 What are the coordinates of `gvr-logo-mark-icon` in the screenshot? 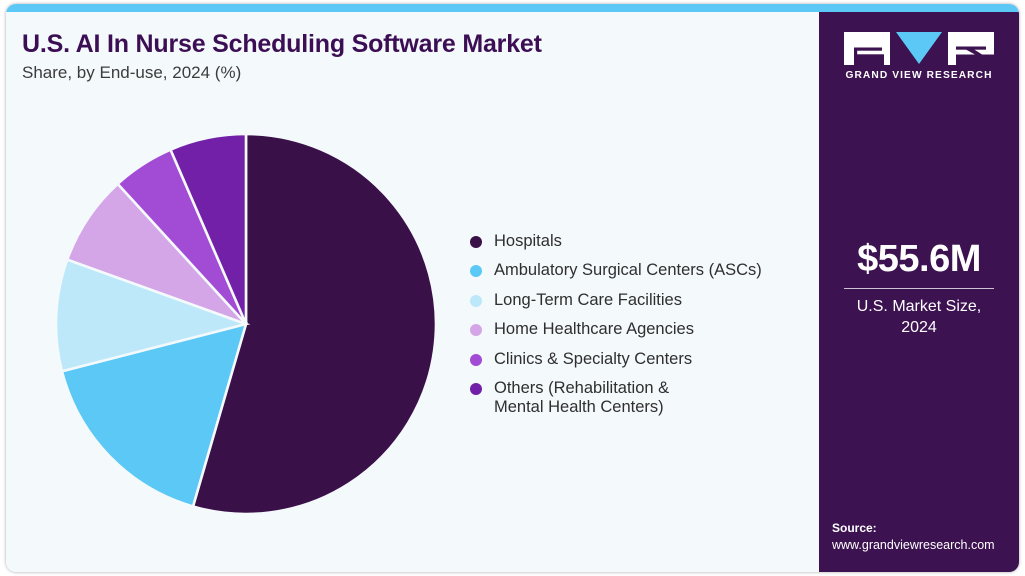 It's located at (919, 48).